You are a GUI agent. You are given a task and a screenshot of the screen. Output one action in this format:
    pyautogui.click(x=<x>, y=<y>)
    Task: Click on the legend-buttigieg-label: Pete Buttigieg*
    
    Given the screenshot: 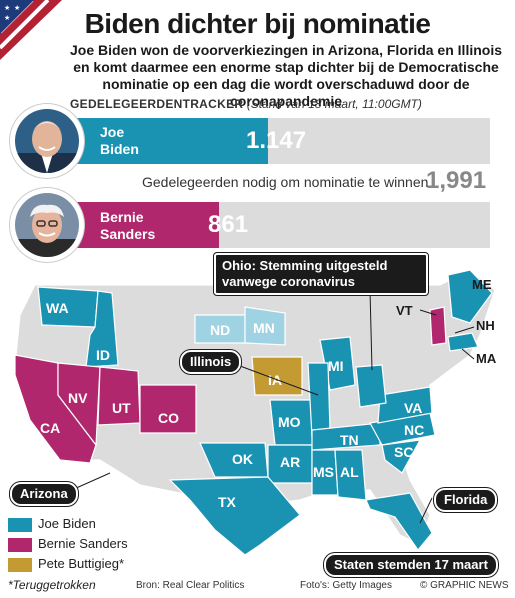 What is the action you would take?
    pyautogui.click(x=81, y=563)
    